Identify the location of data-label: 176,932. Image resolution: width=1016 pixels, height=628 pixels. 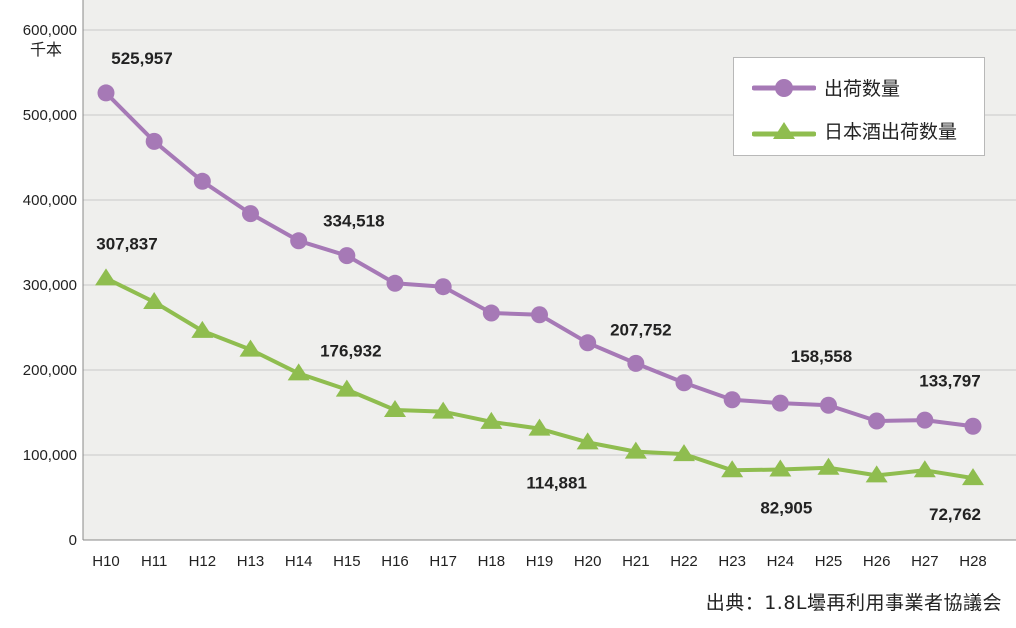
(350, 351).